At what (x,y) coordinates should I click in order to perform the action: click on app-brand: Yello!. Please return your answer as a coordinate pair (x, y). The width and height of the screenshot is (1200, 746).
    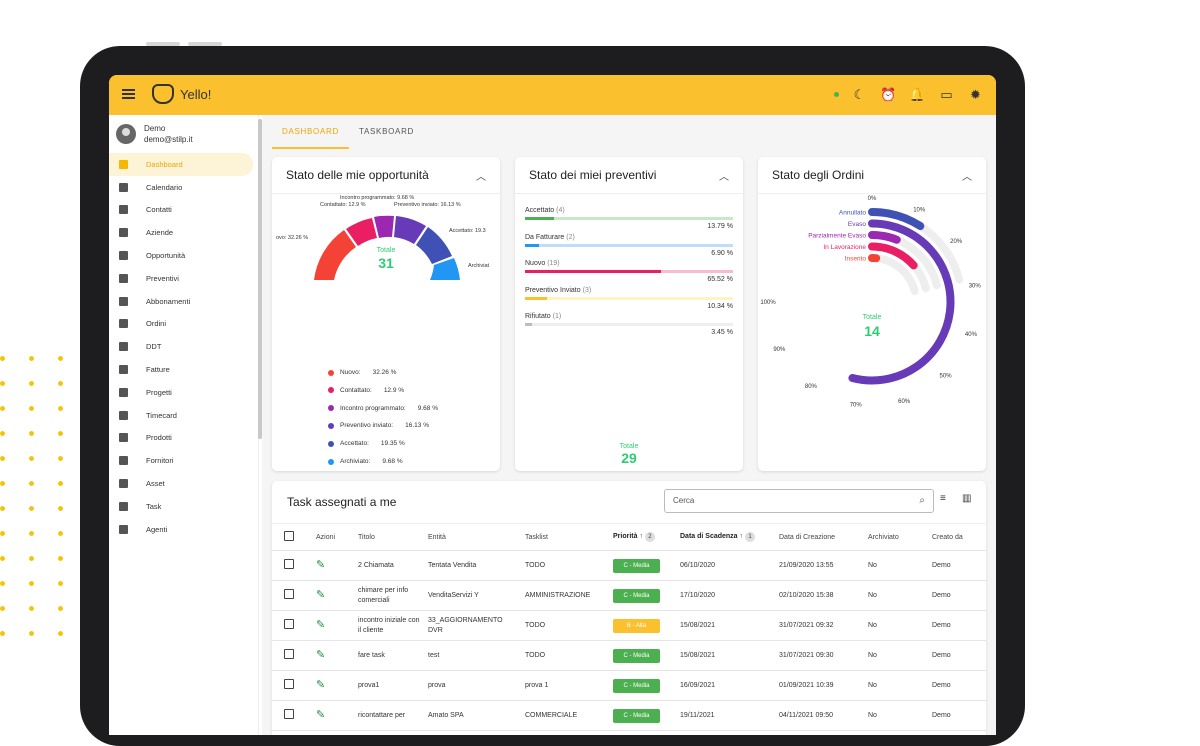
    Looking at the image, I should click on (181, 94).